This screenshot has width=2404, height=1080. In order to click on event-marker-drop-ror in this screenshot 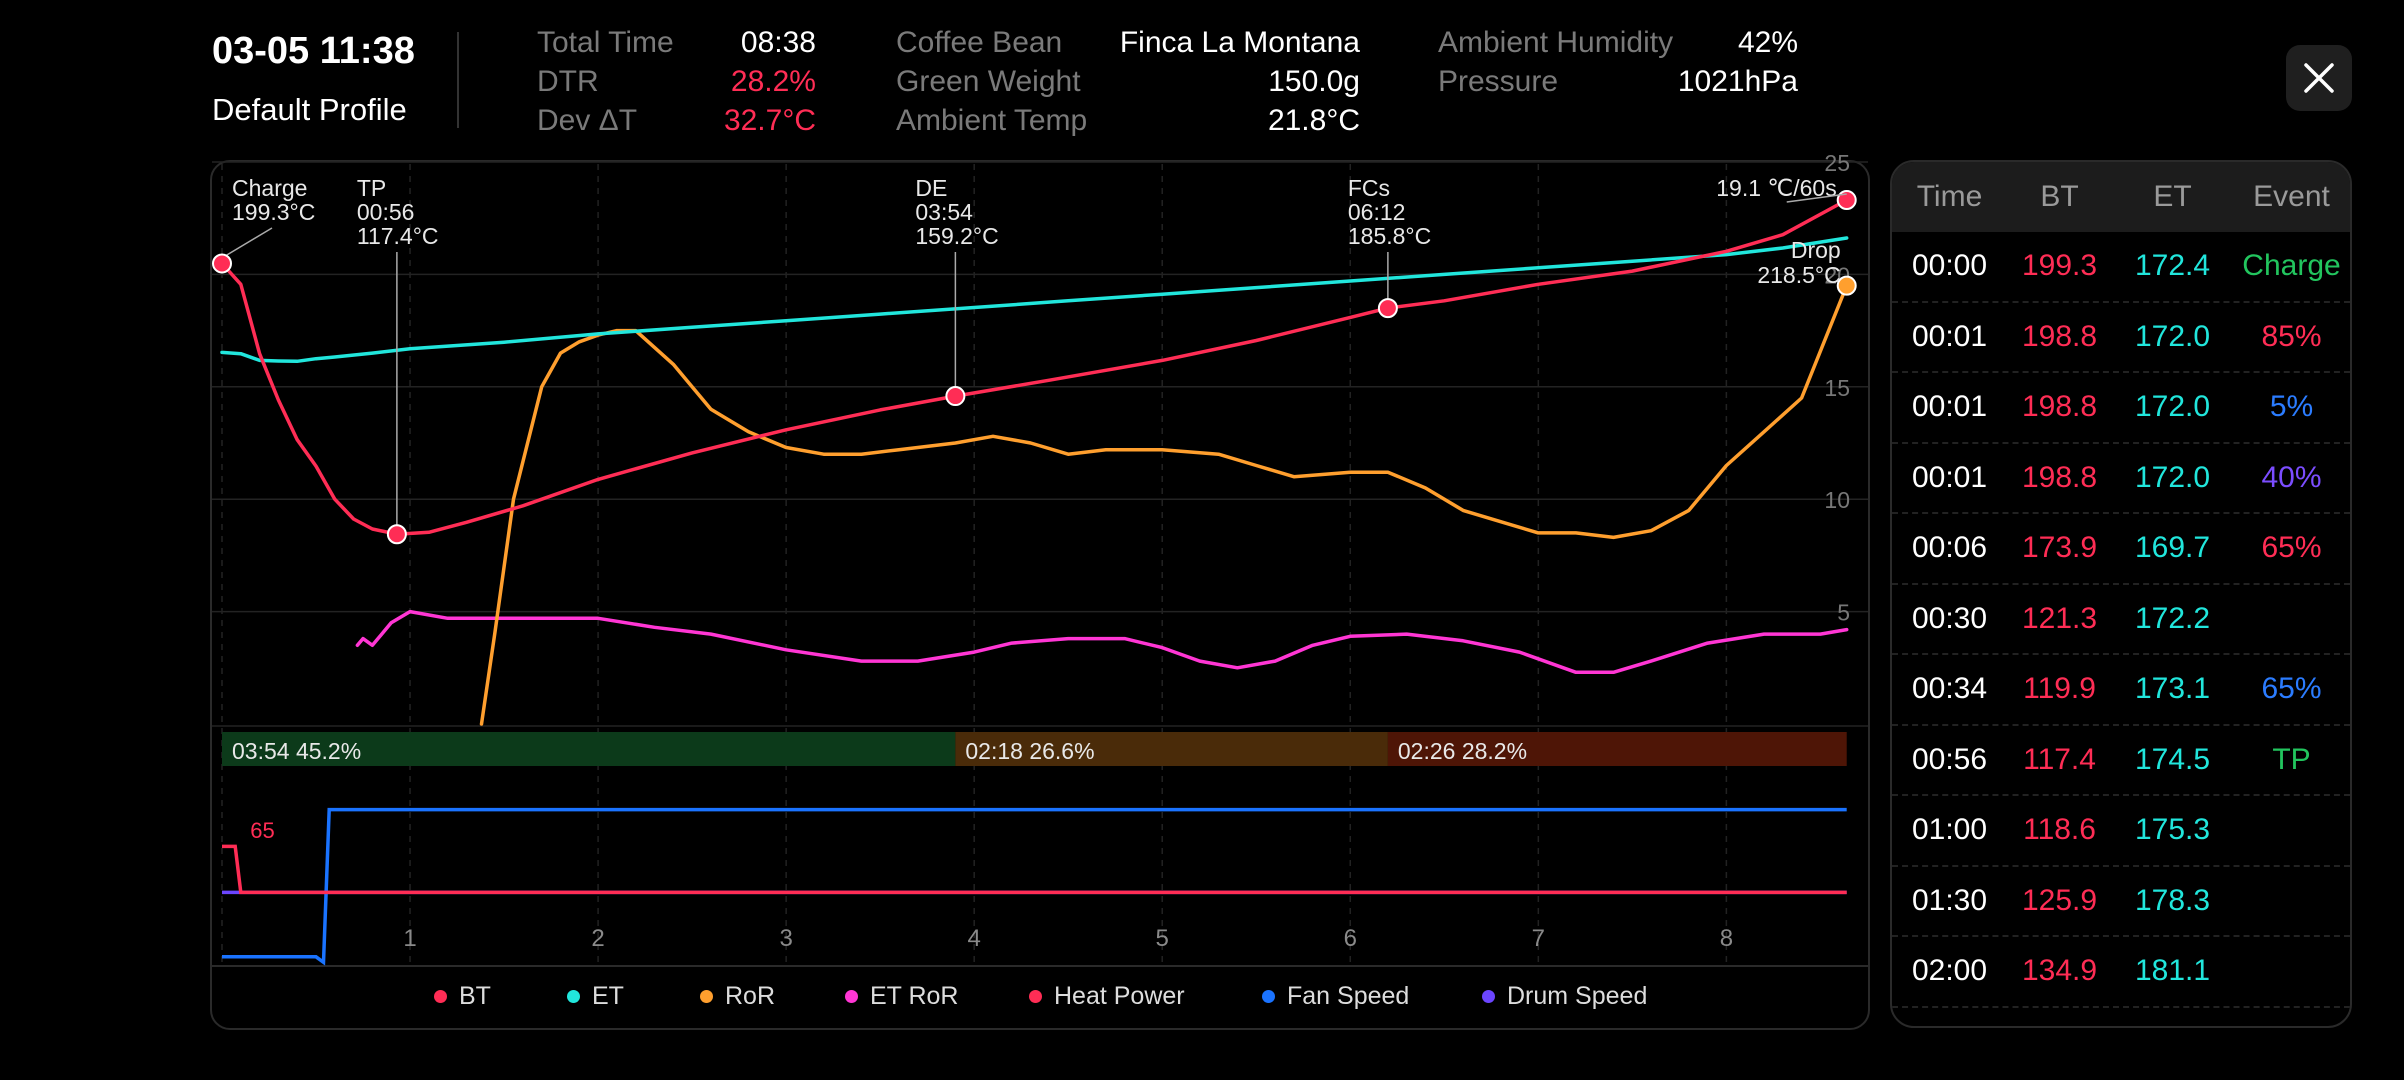, I will do `click(1846, 285)`.